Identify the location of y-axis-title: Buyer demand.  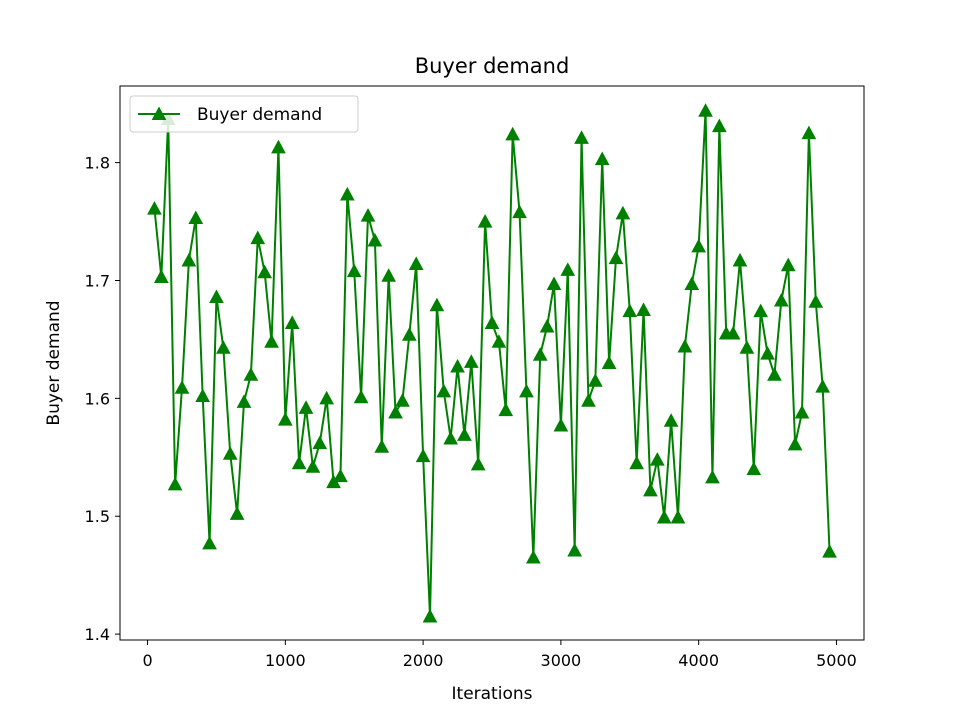
(54, 362).